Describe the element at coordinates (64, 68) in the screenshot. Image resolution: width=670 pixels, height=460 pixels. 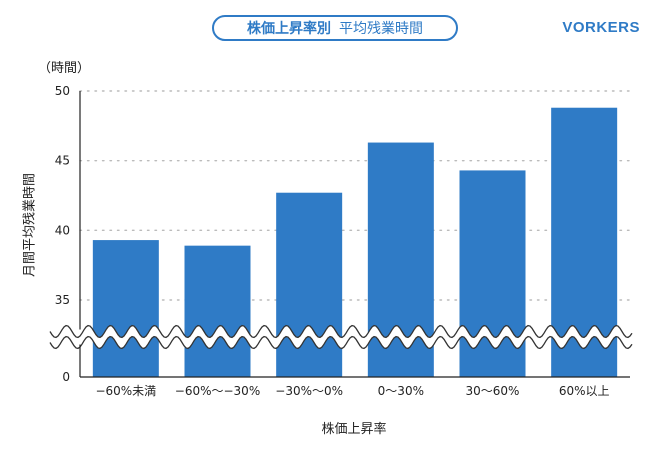
I see `y-axis-unit: （時間）` at that location.